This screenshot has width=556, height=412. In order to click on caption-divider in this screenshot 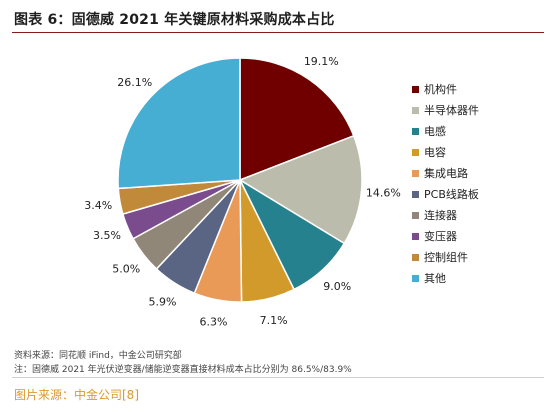, I will do `click(278, 377)`.